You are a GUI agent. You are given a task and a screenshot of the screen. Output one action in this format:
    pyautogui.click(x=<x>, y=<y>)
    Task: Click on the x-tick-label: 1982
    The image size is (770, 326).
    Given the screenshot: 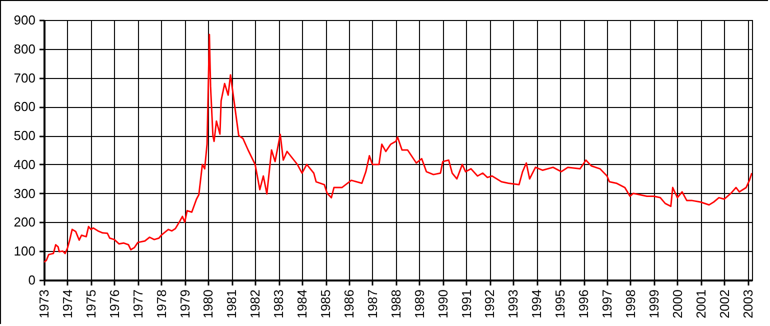 What is the action you would take?
    pyautogui.click(x=255, y=304)
    